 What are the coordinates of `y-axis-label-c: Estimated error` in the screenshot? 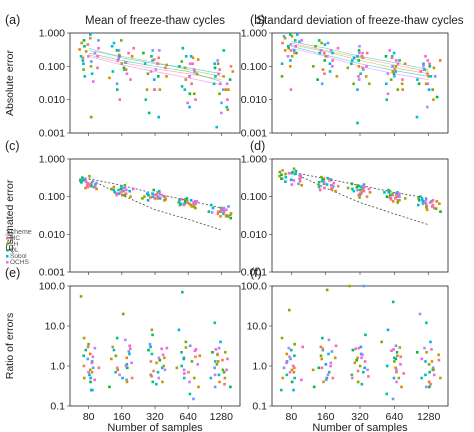 It's located at (10, 215).